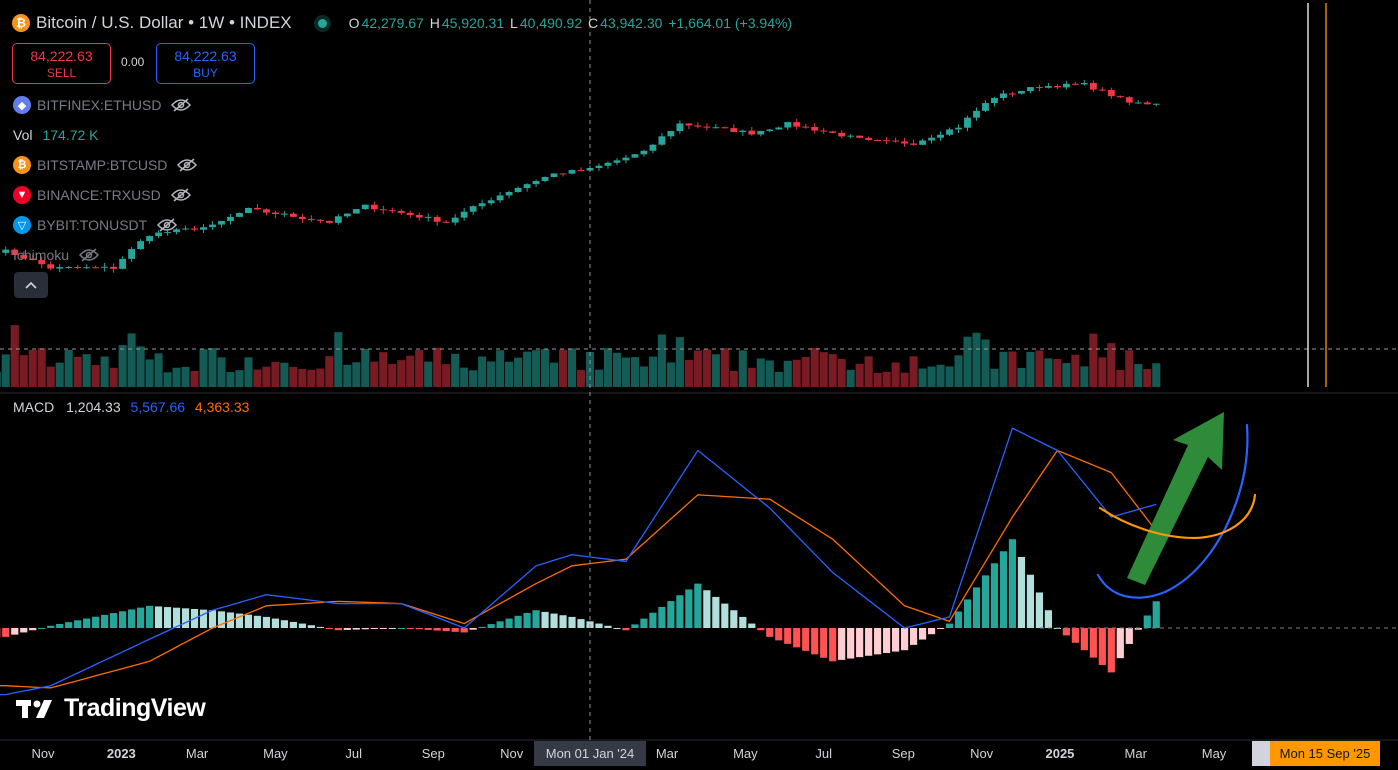  Describe the element at coordinates (205, 63) in the screenshot. I see `buy-button: 84,222.63 BUY` at that location.